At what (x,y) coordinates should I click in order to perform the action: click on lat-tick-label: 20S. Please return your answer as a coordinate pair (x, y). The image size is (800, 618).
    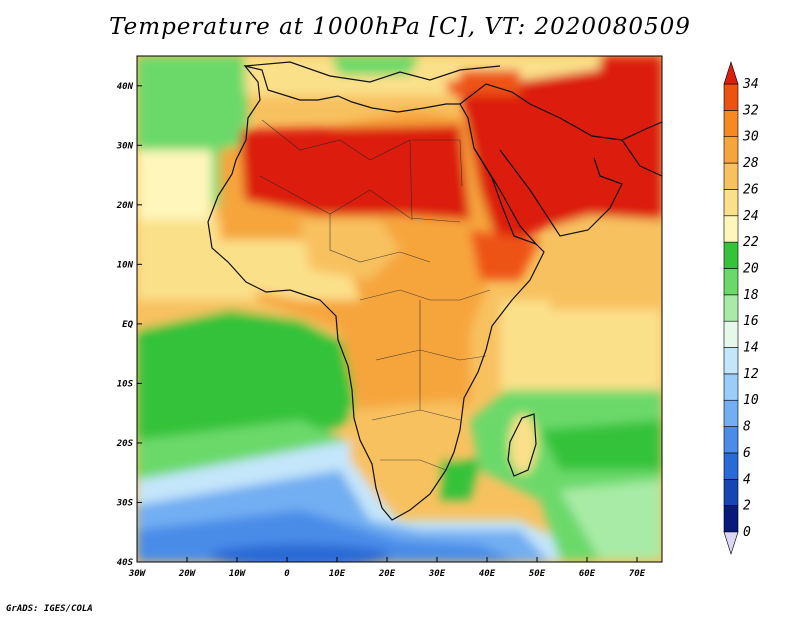
    Looking at the image, I should click on (125, 444).